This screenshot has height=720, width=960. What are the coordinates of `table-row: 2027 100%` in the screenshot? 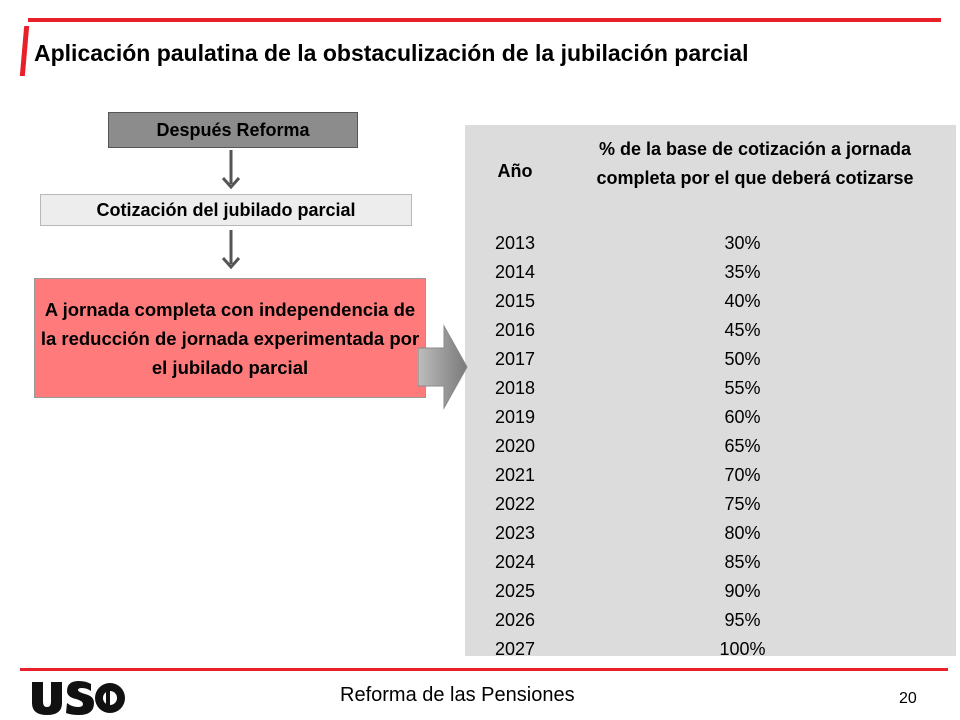 It's located at (710, 649).